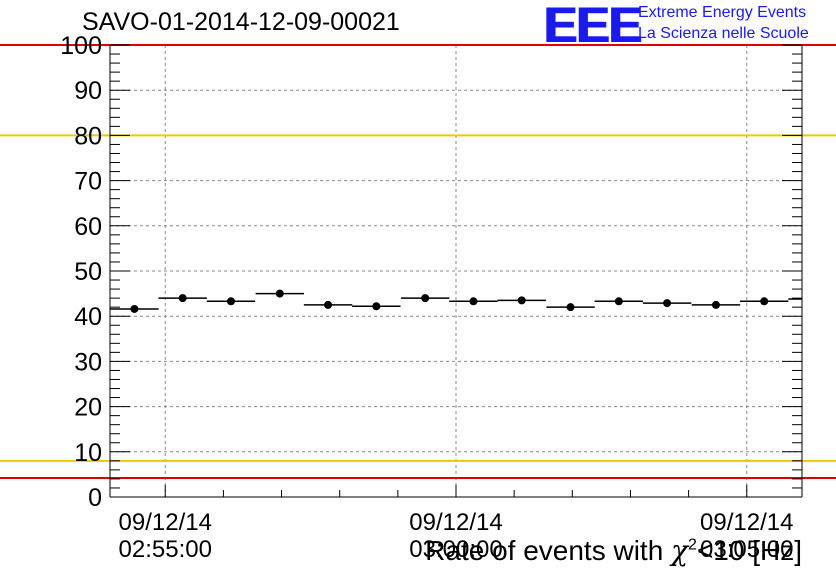  I want to click on y-tick-label: 100, so click(81, 46).